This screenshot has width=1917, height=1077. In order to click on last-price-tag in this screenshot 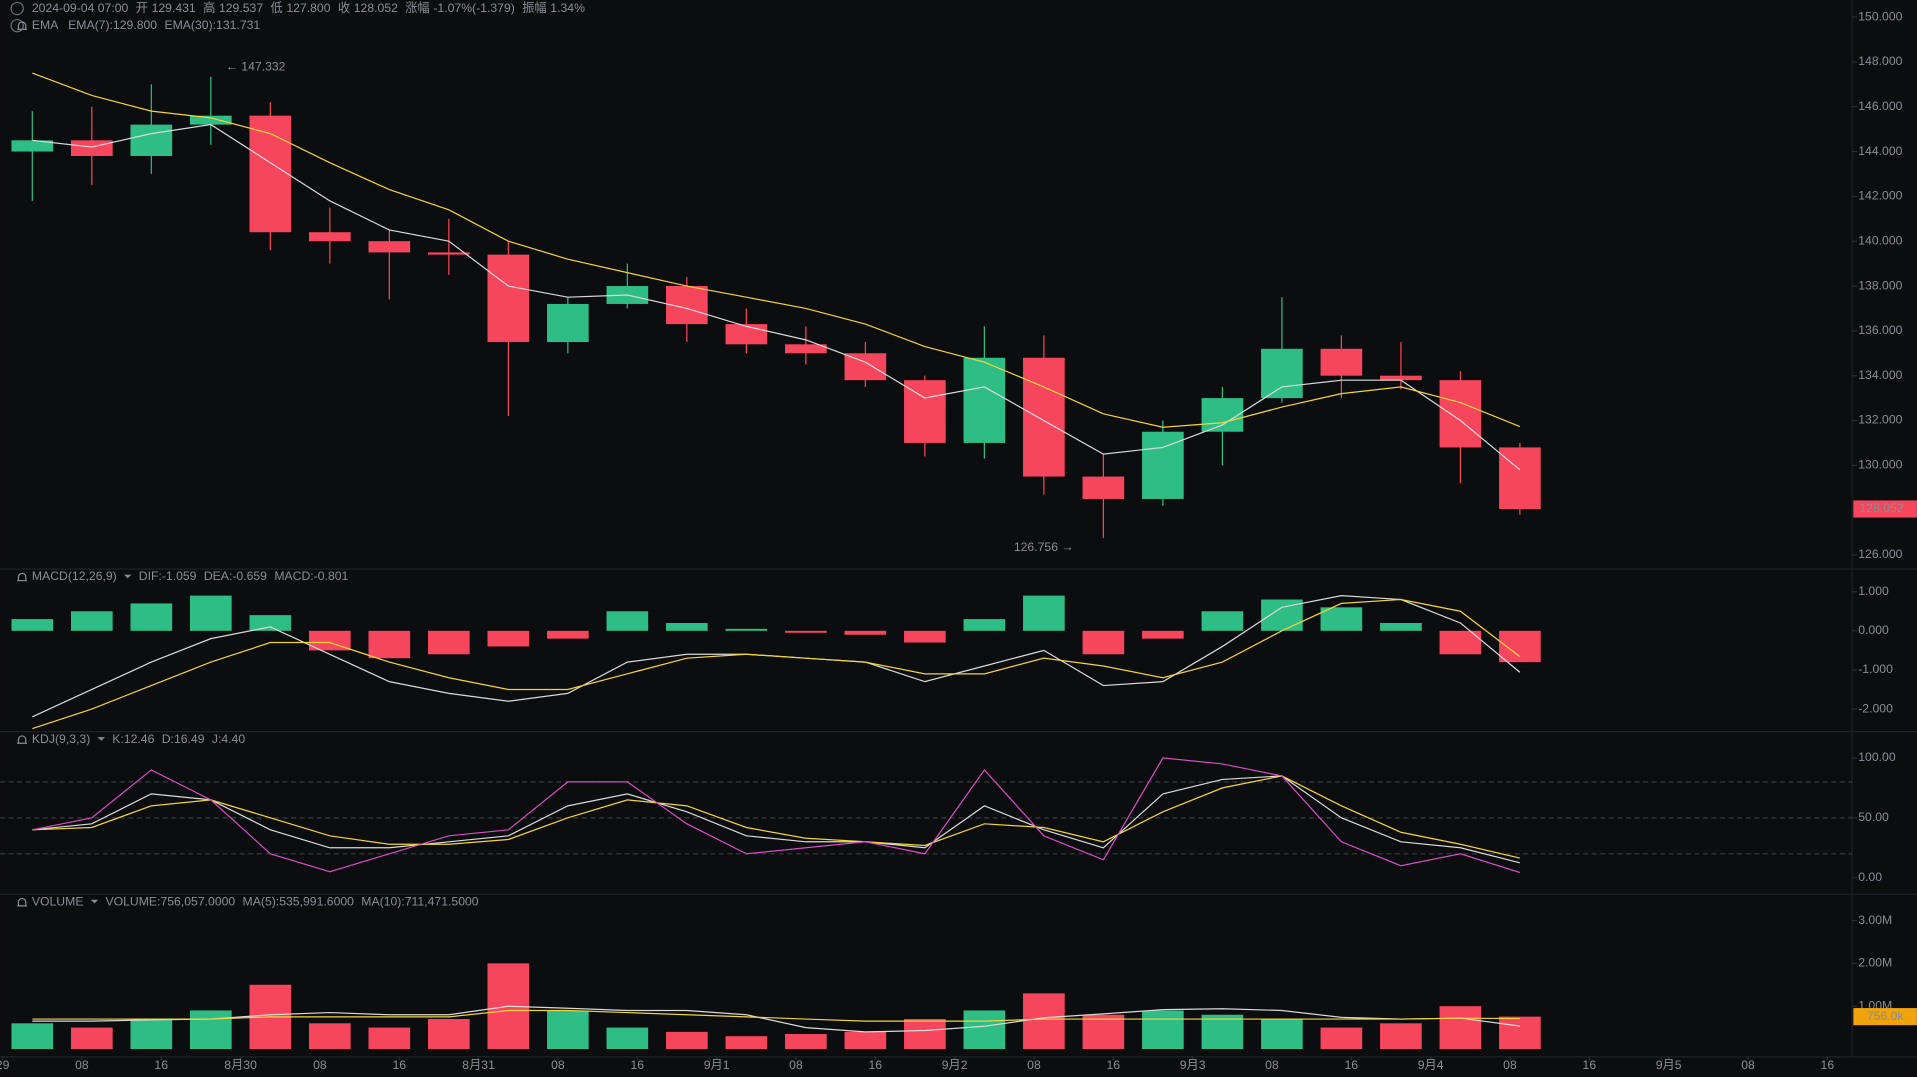, I will do `click(1885, 509)`.